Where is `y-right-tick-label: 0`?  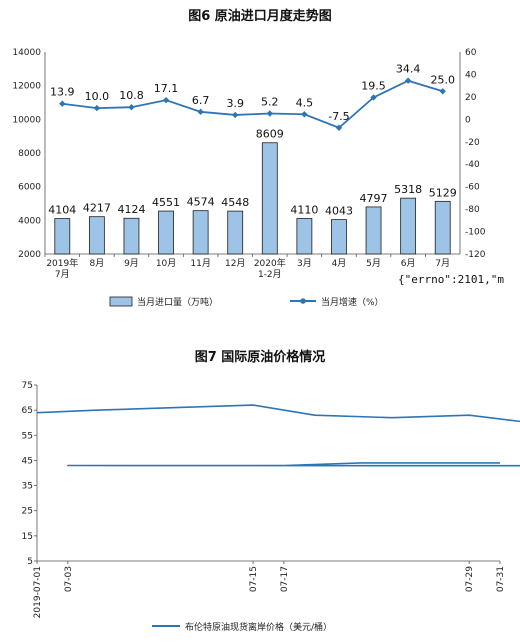
y-right-tick-label: 0 is located at coordinates (468, 120).